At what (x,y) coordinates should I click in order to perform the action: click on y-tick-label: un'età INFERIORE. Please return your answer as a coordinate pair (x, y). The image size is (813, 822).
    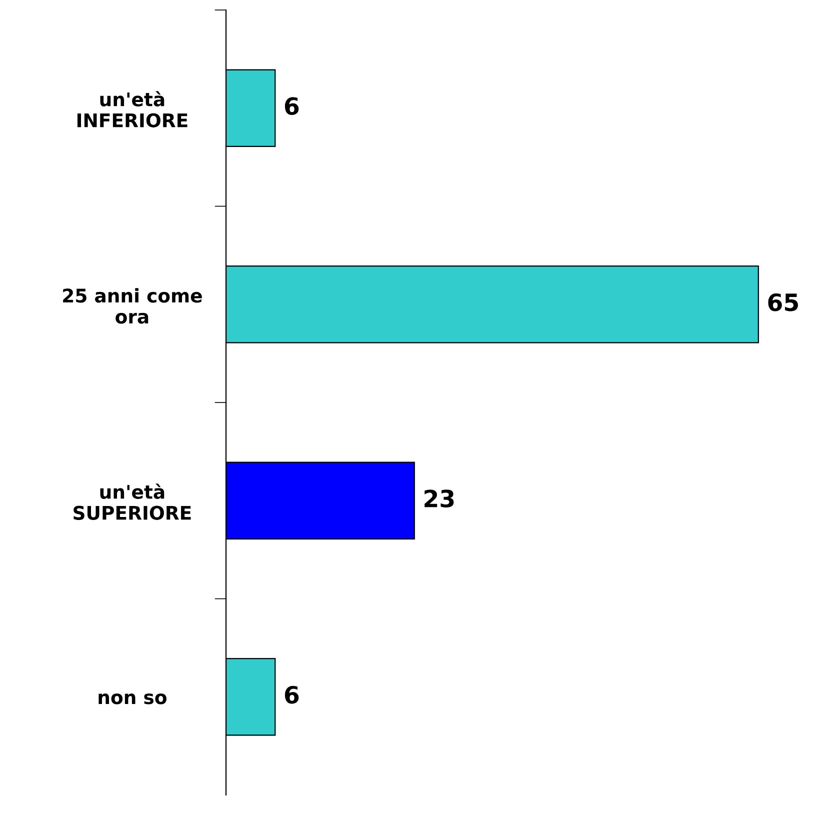
    Looking at the image, I should click on (132, 109).